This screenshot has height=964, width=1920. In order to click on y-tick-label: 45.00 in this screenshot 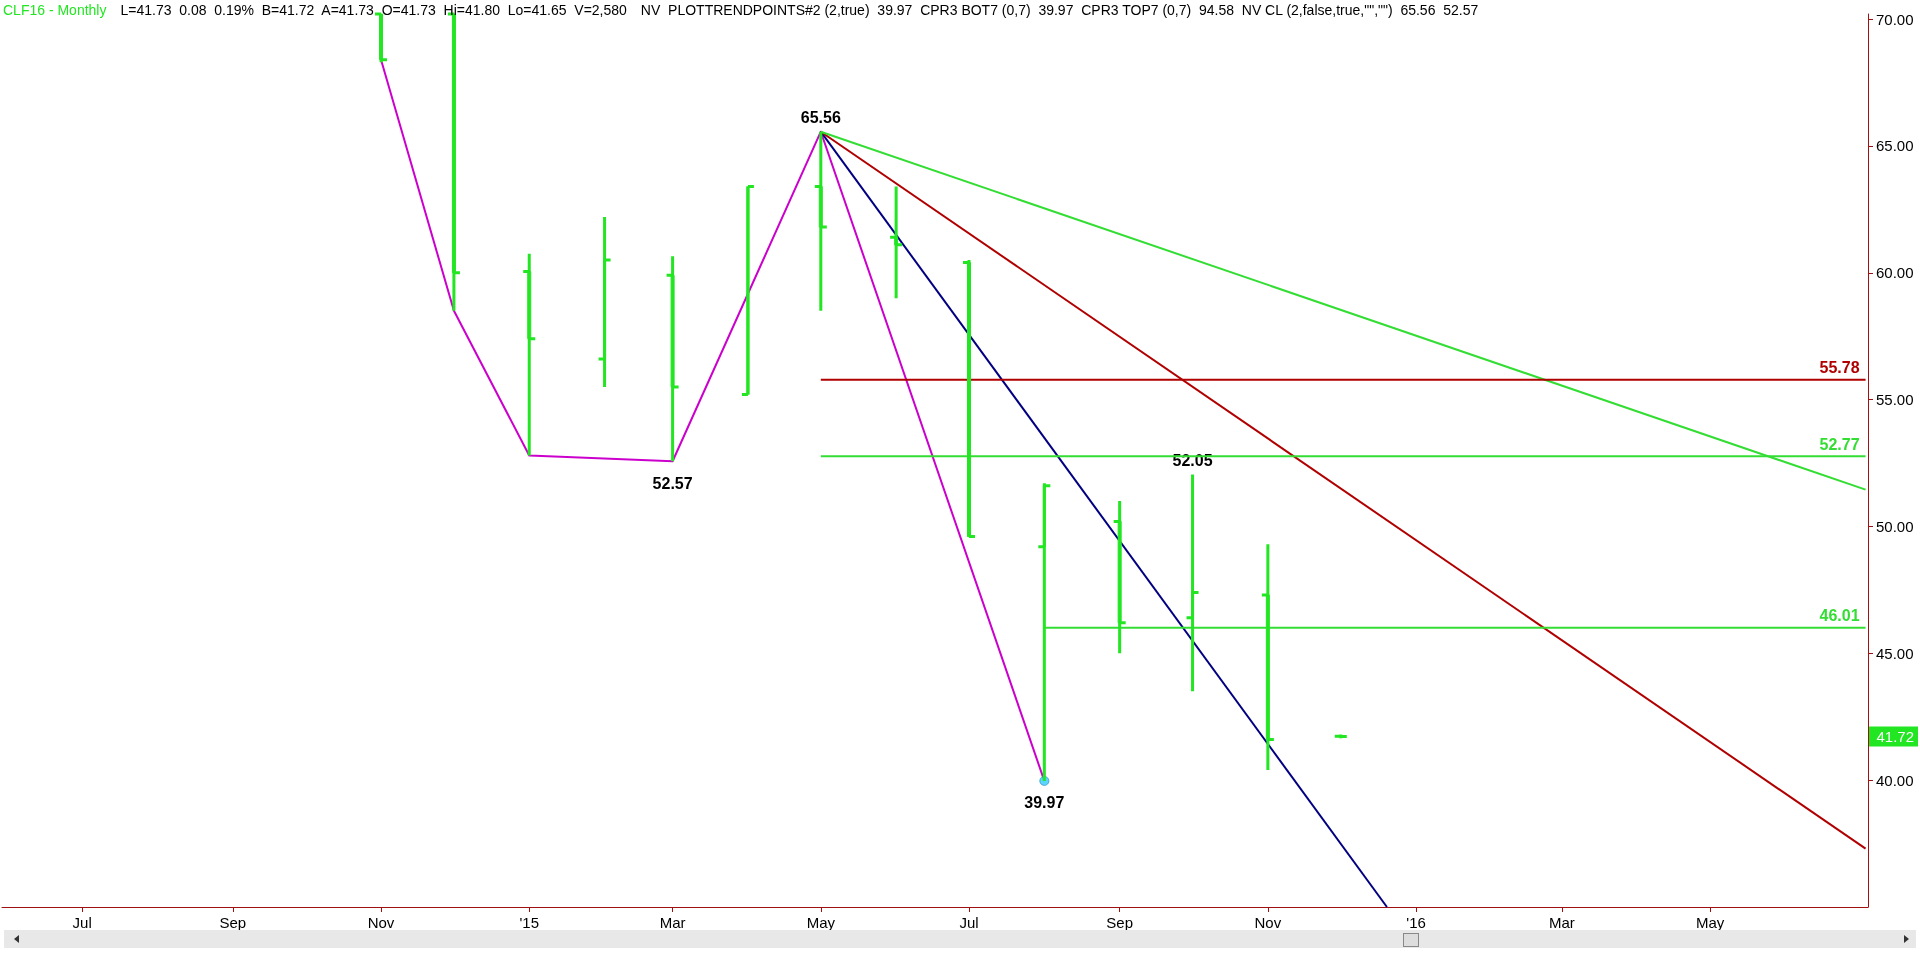, I will do `click(1895, 653)`.